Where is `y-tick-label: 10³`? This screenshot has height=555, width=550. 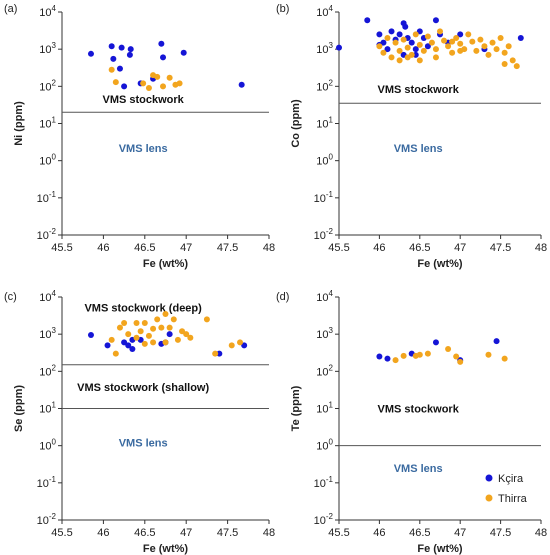 y-tick-label: 10³ is located at coordinates (47, 333).